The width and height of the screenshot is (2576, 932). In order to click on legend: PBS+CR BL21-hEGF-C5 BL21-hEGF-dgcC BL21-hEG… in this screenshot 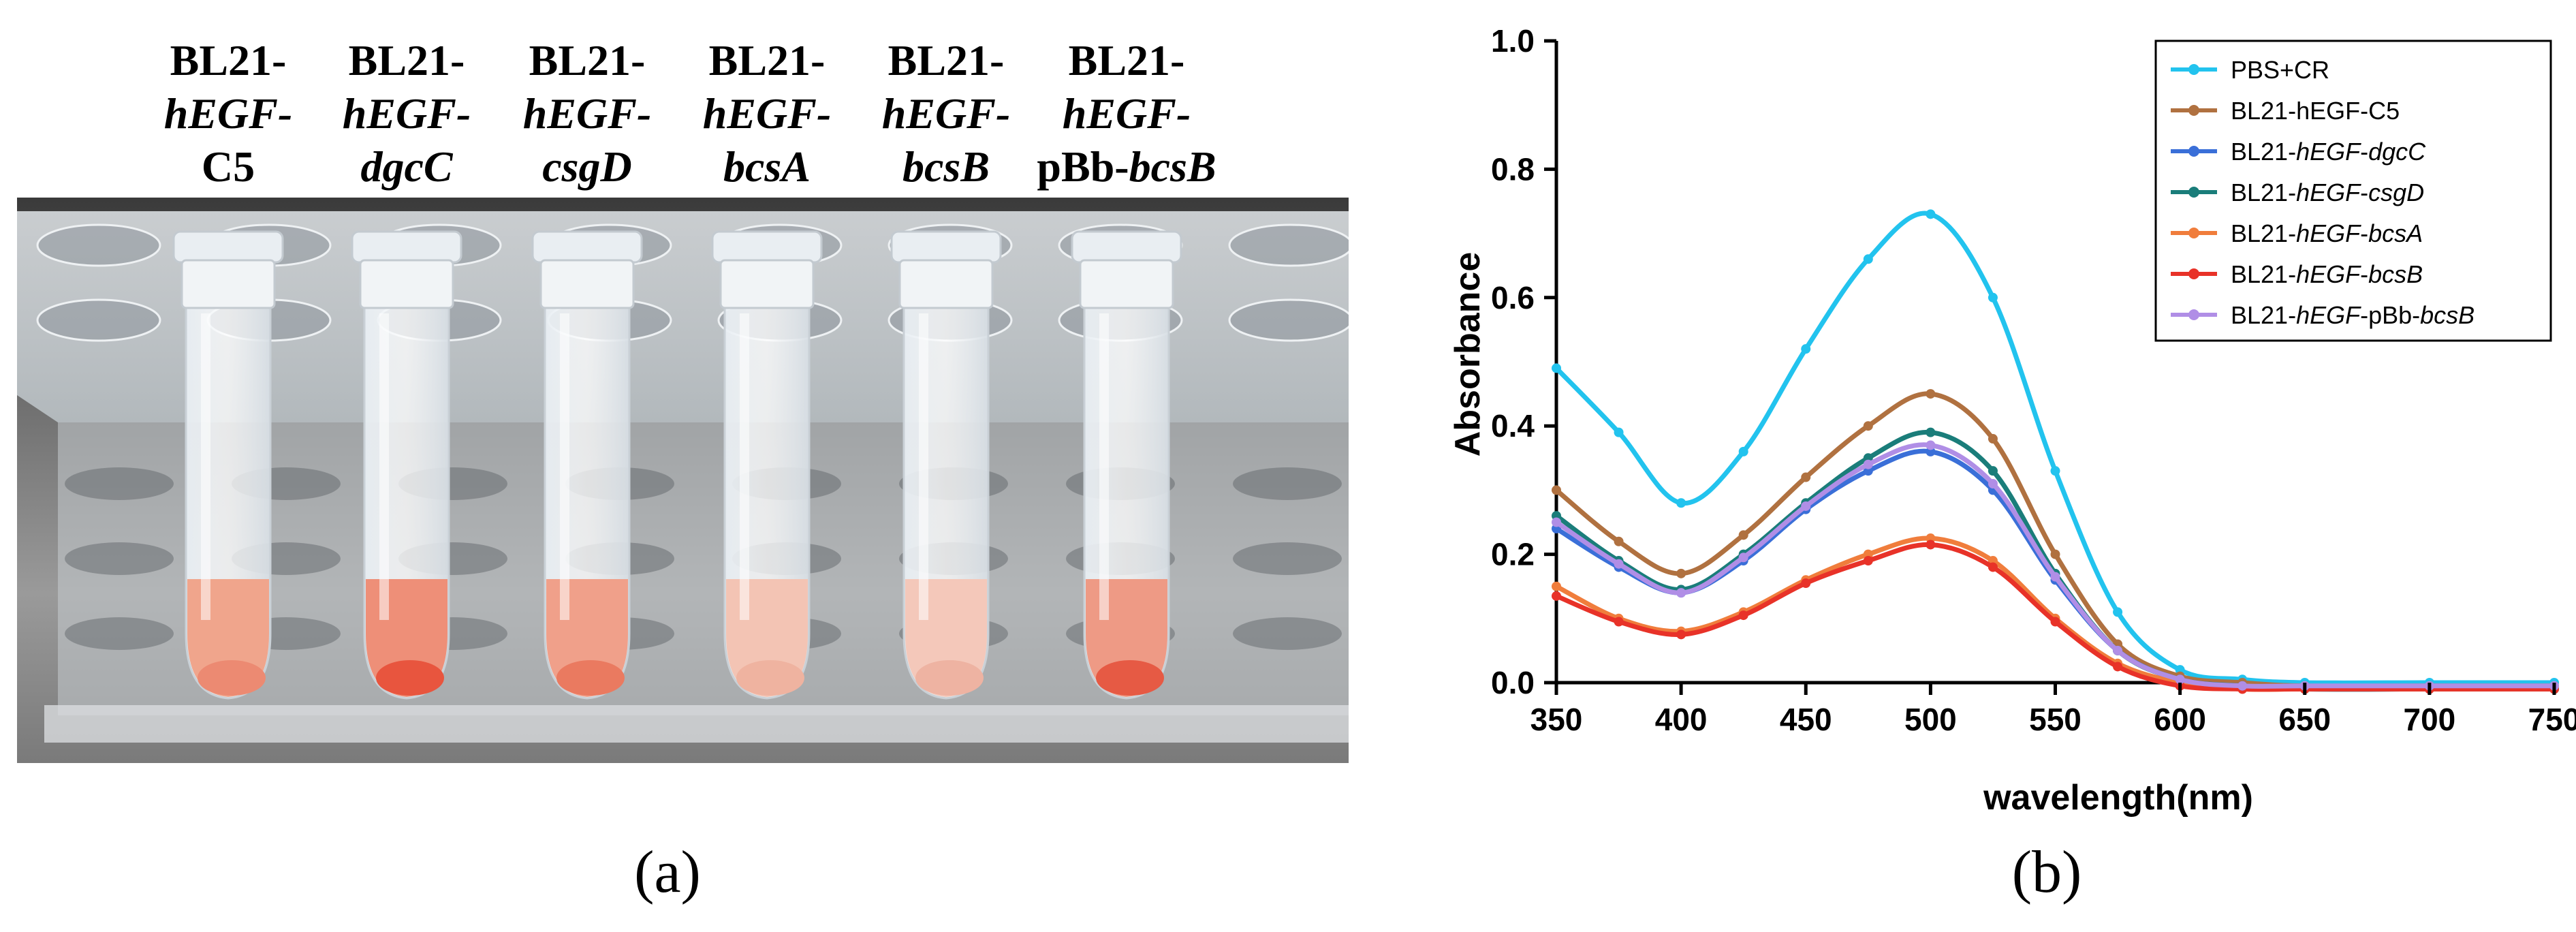, I will do `click(2353, 191)`.